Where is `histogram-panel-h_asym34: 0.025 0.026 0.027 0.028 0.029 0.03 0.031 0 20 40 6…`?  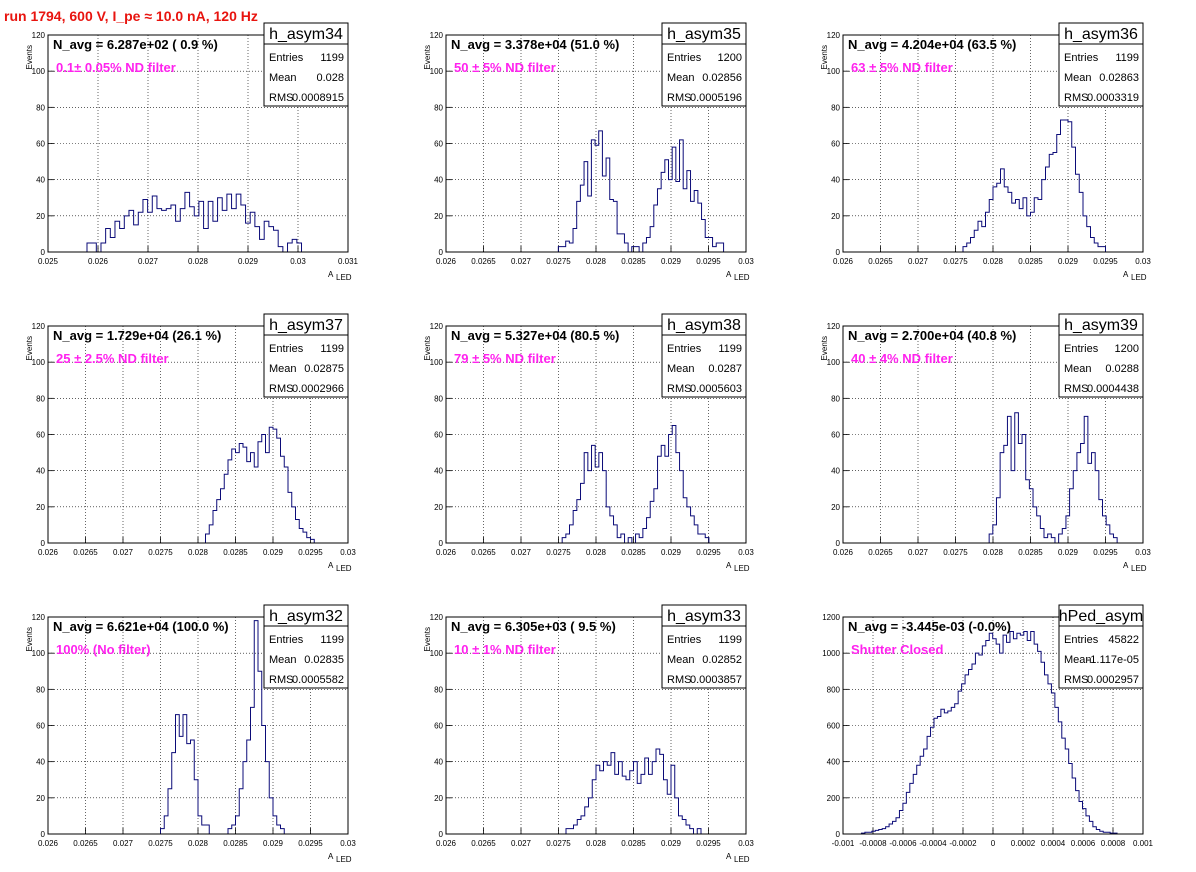 histogram-panel-h_asym34: 0.025 0.026 0.027 0.028 0.029 0.03 0.031 0 20 40 6… is located at coordinates (192, 152).